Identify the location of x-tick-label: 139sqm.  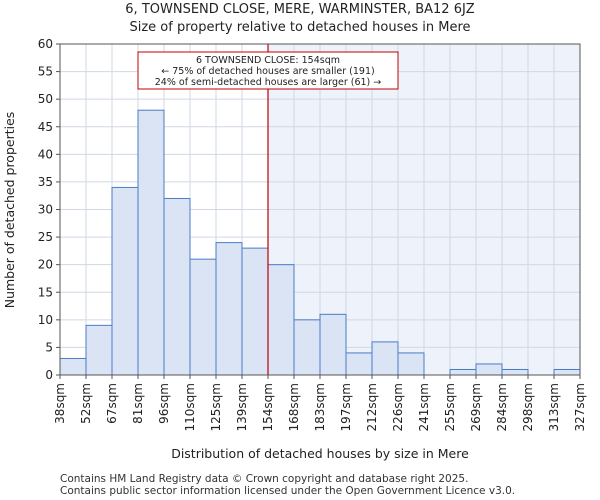
(242, 407).